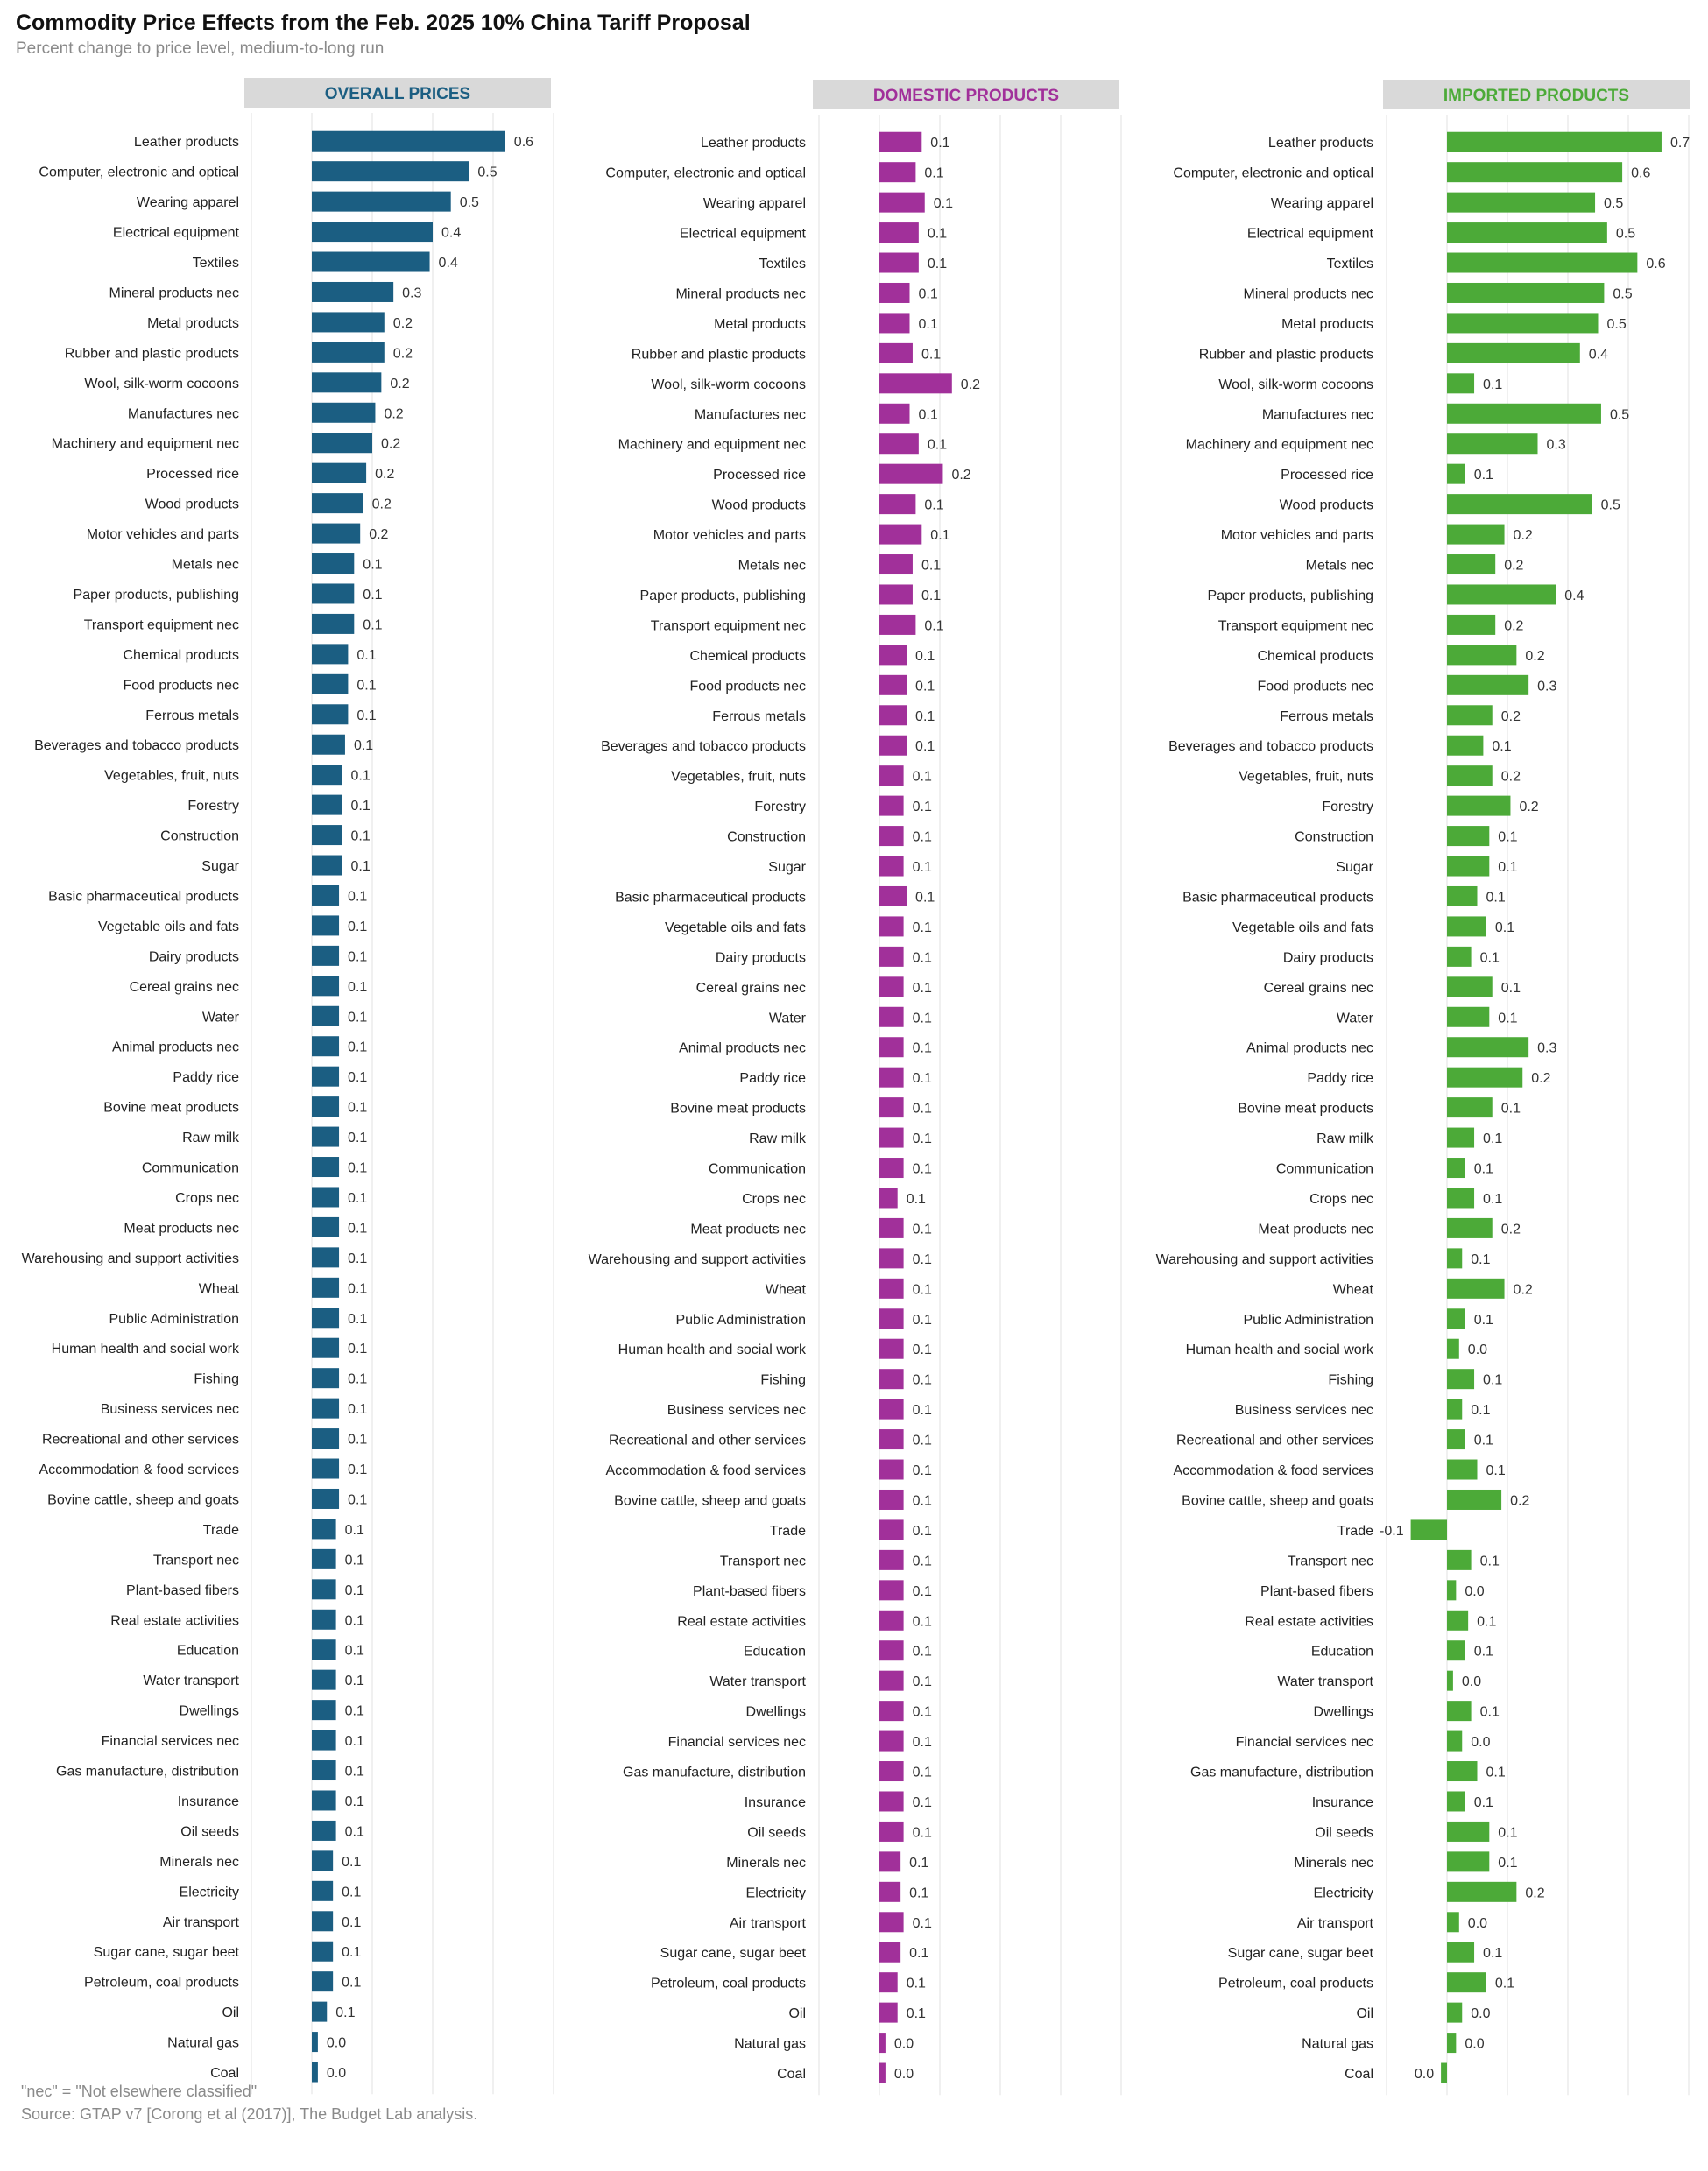 This screenshot has height=2171, width=1708. Describe the element at coordinates (733, 1954) in the screenshot. I see `category-label: Sugar cane, sugar beet` at that location.